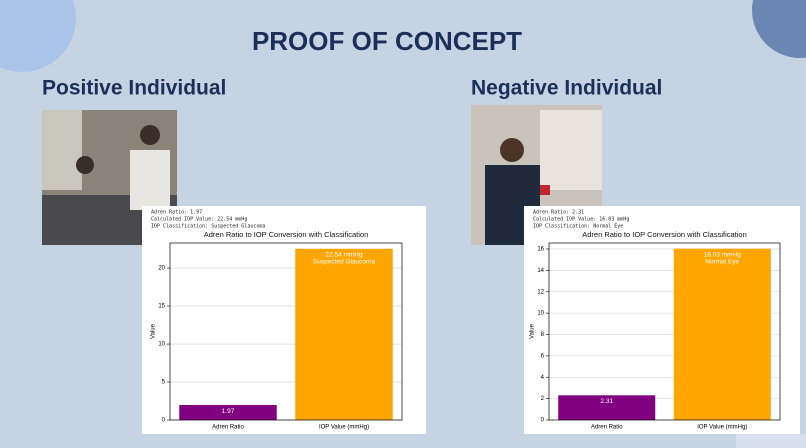  Describe the element at coordinates (578, 227) in the screenshot. I see `info-line: IOP Classification: Normal Eye` at that location.